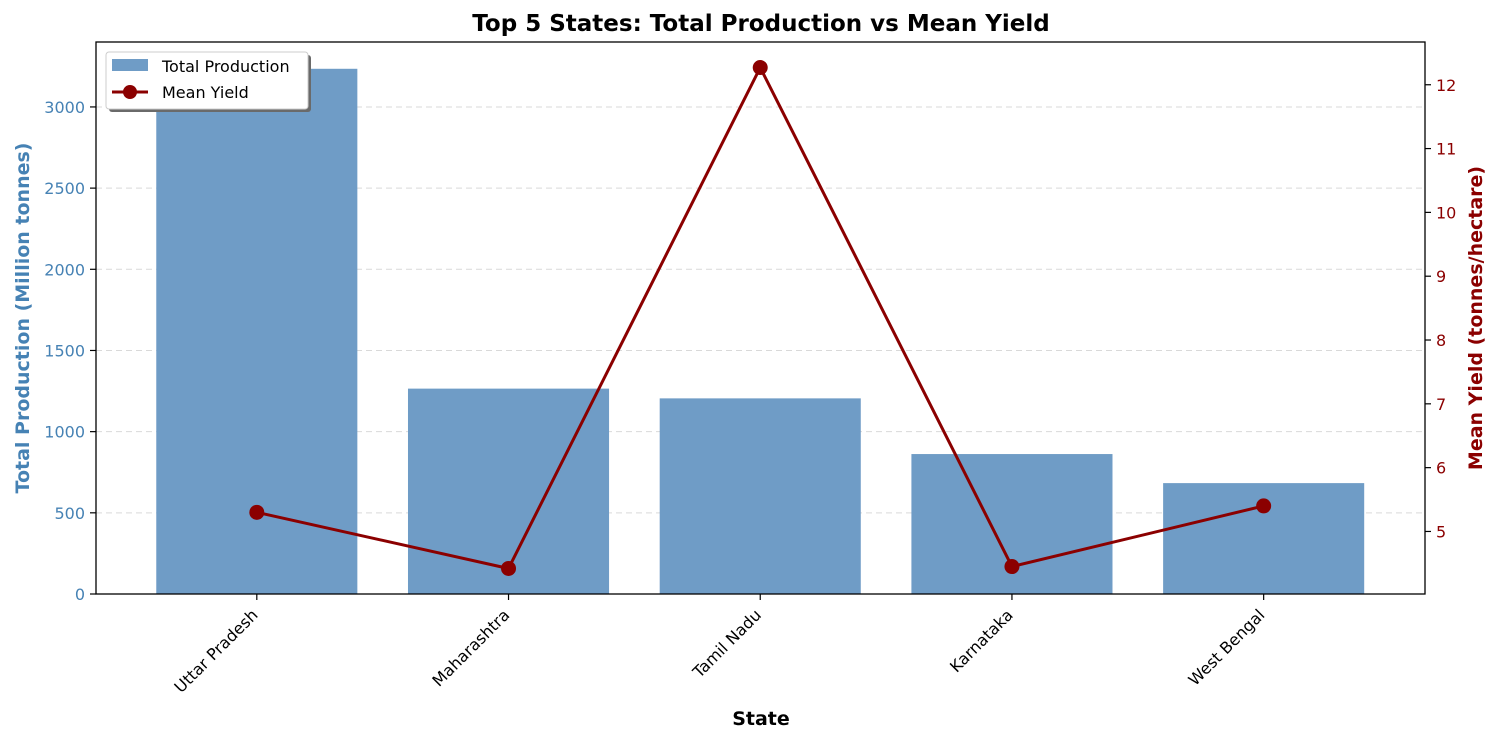 The height and width of the screenshot is (747, 1500). I want to click on left-tick-label: 1500, so click(64, 350).